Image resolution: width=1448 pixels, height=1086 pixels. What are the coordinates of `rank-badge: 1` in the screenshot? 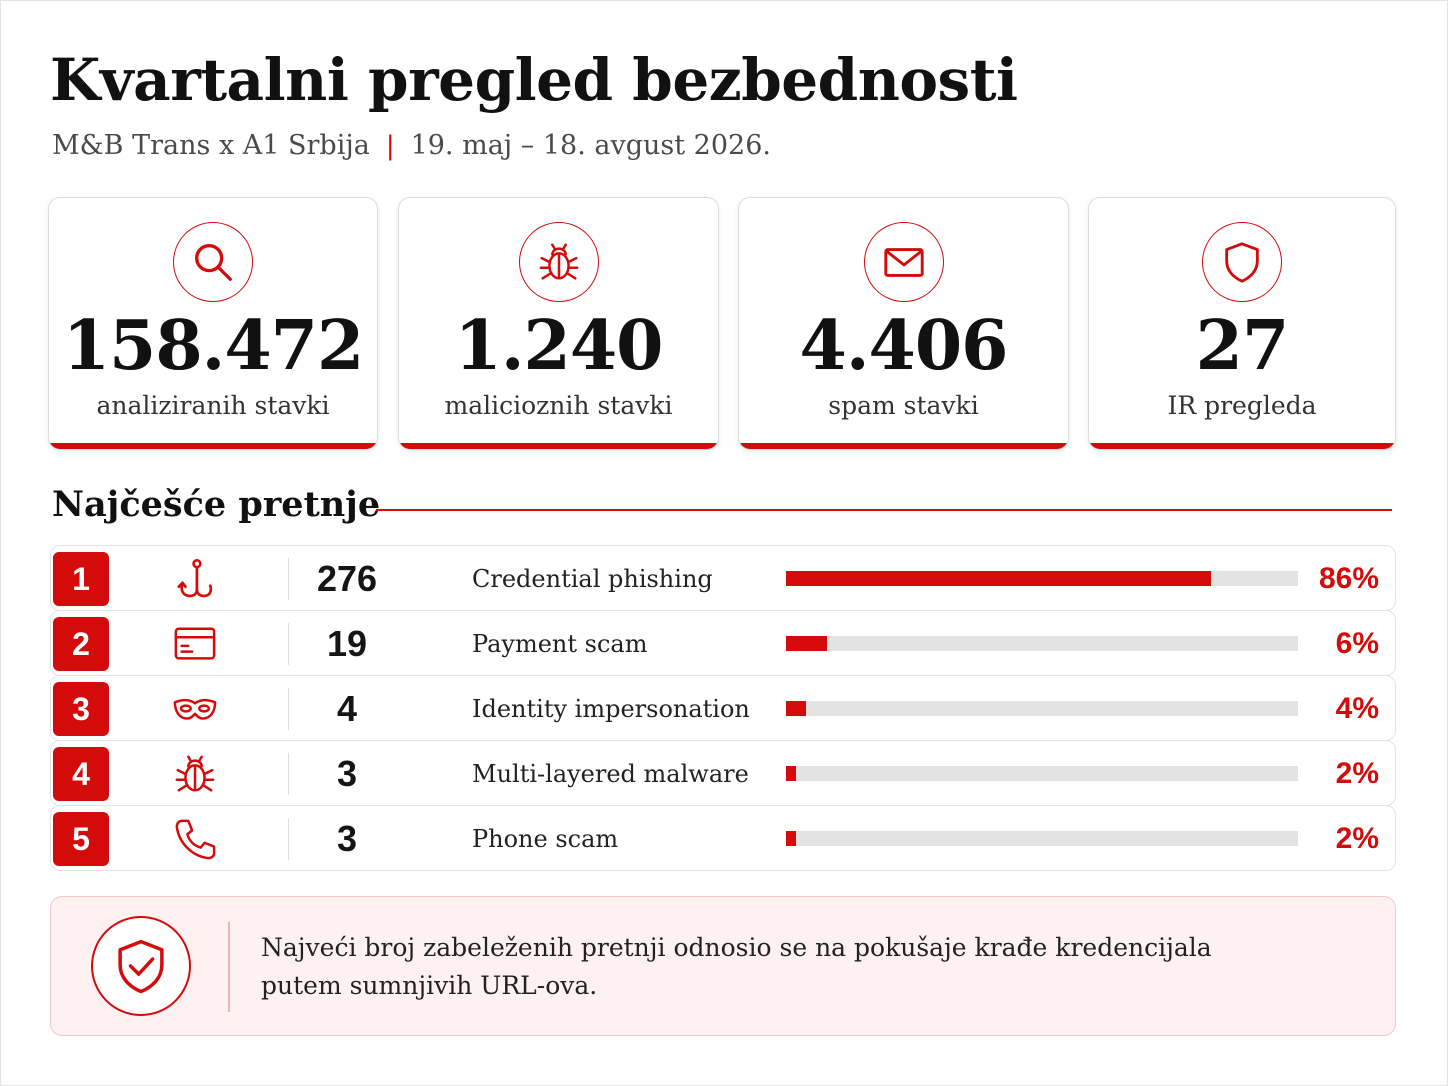 It's located at (81, 579).